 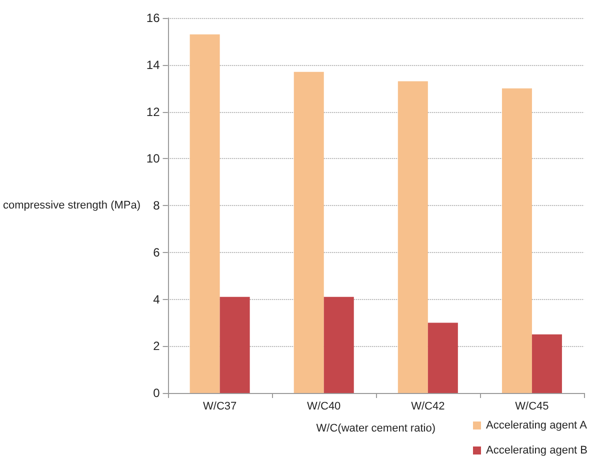 I want to click on y-tick-label: 4, so click(x=156, y=299).